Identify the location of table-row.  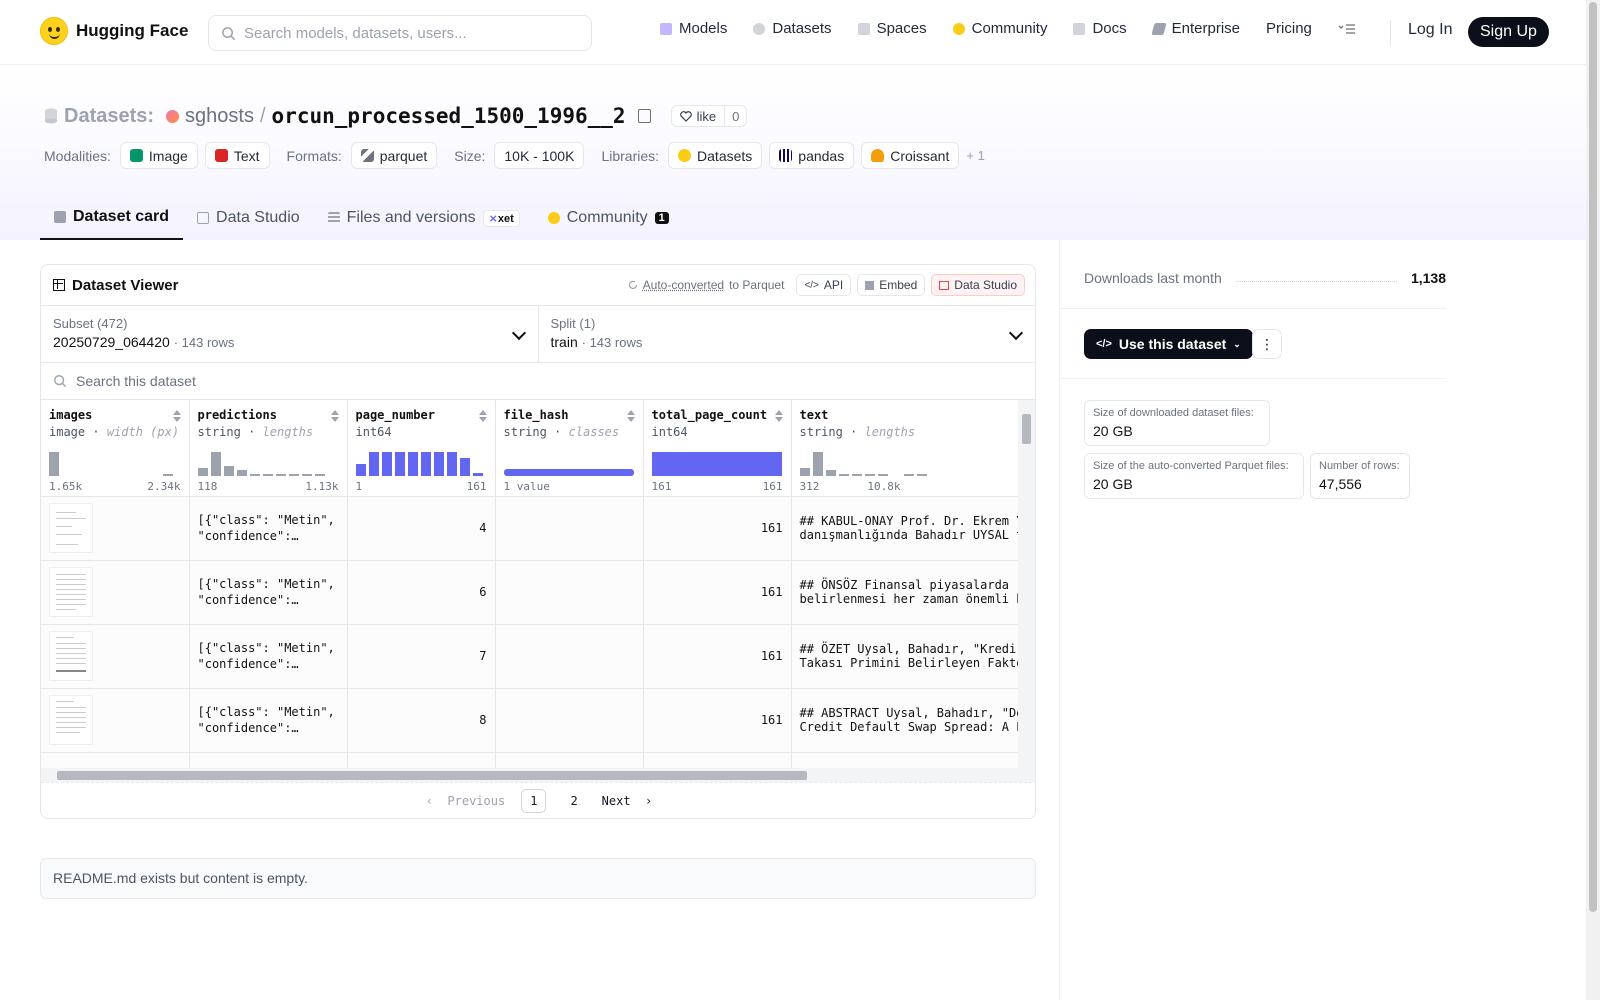
(530, 760).